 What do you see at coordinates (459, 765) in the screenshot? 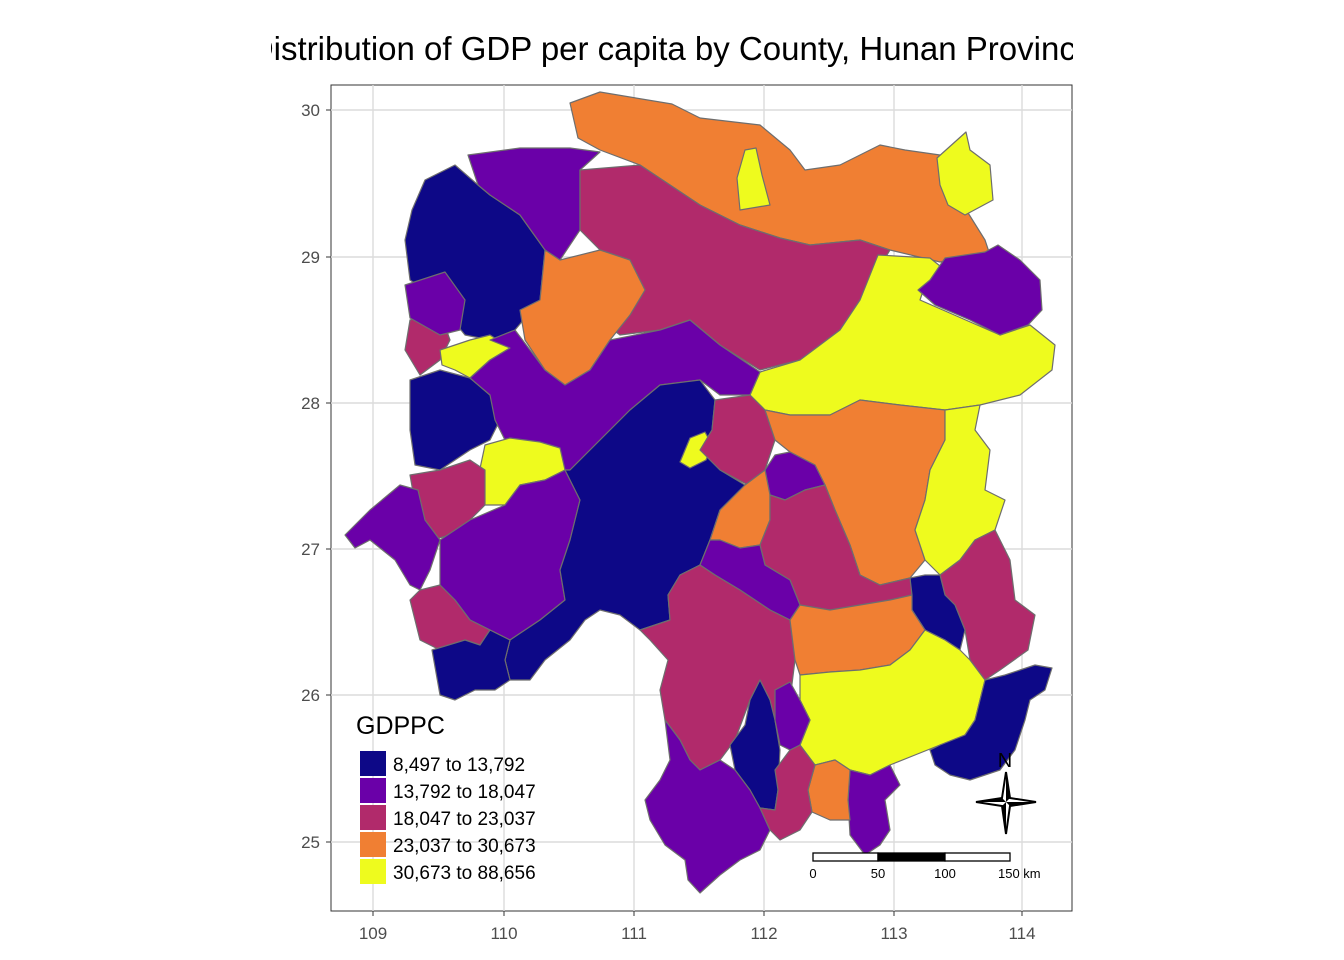
I see `legend-label-1: 8,497 to 13,792` at bounding box center [459, 765].